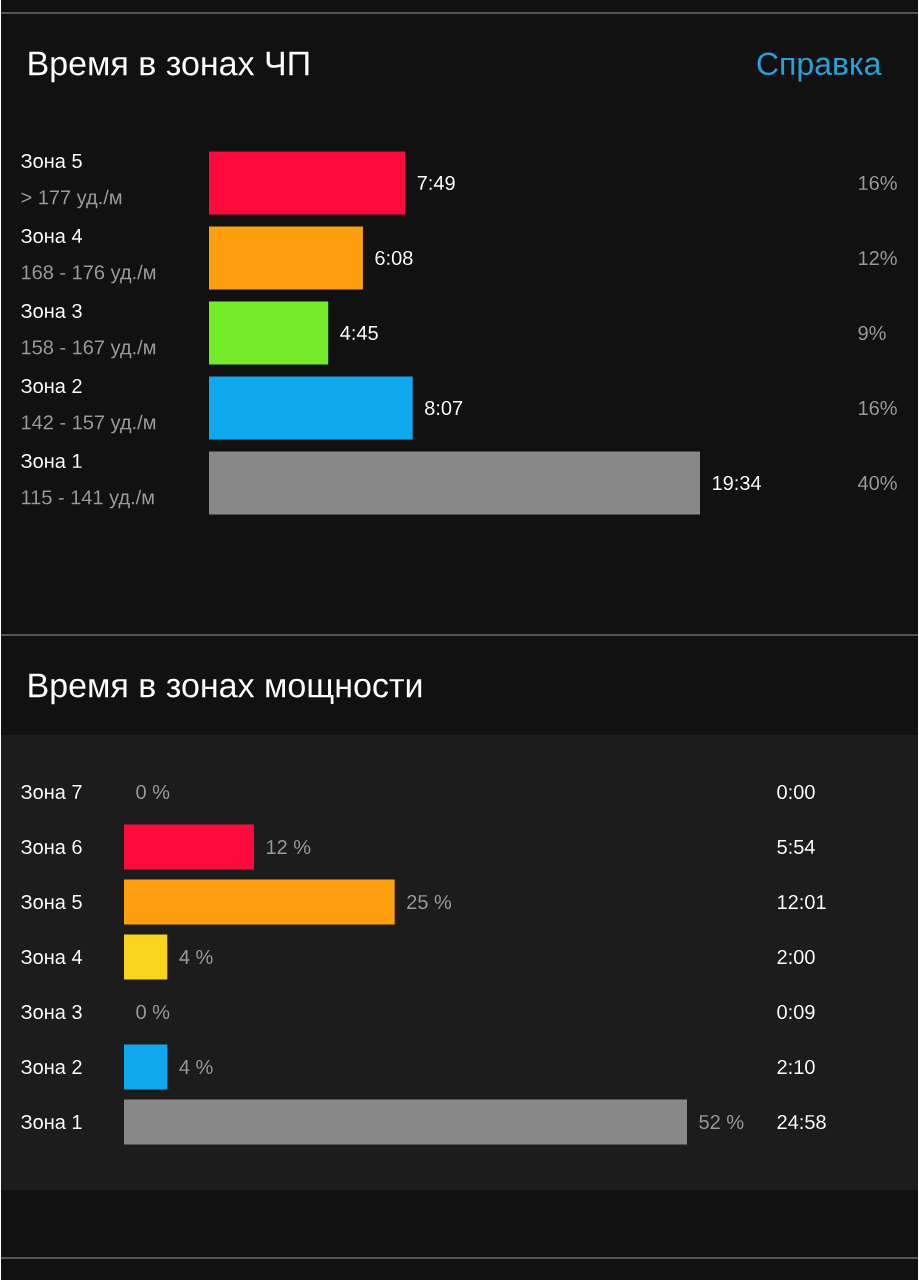  I want to click on data-label: 8:07, so click(444, 408).